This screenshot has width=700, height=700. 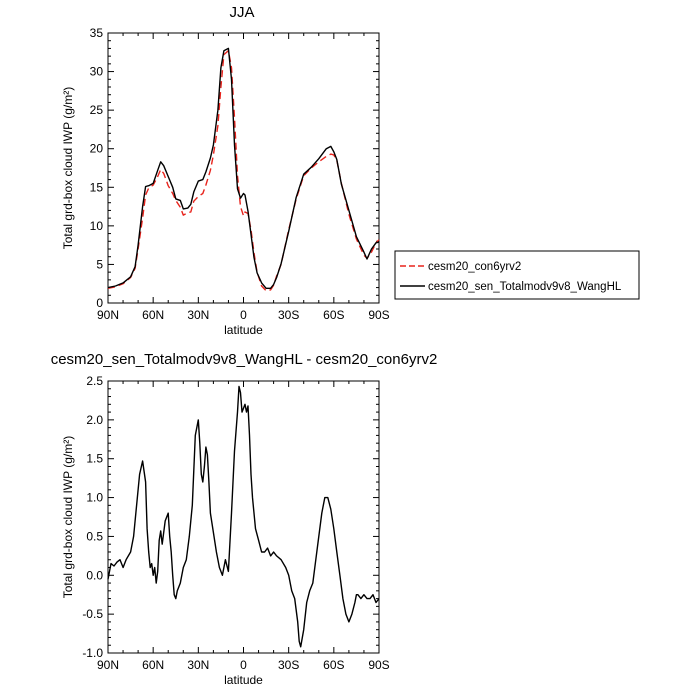 What do you see at coordinates (97, 187) in the screenshot?
I see `y-tick-label: 15` at bounding box center [97, 187].